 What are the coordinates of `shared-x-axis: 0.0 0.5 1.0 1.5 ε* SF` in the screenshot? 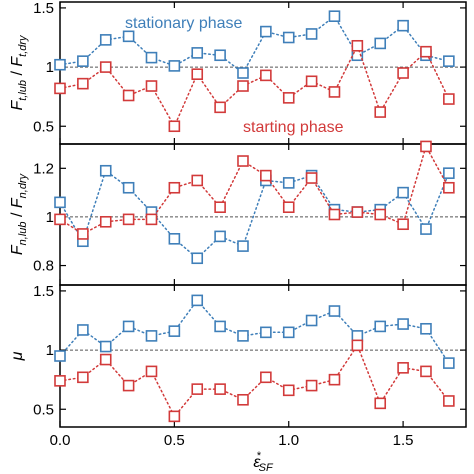 It's located at (232, 453).